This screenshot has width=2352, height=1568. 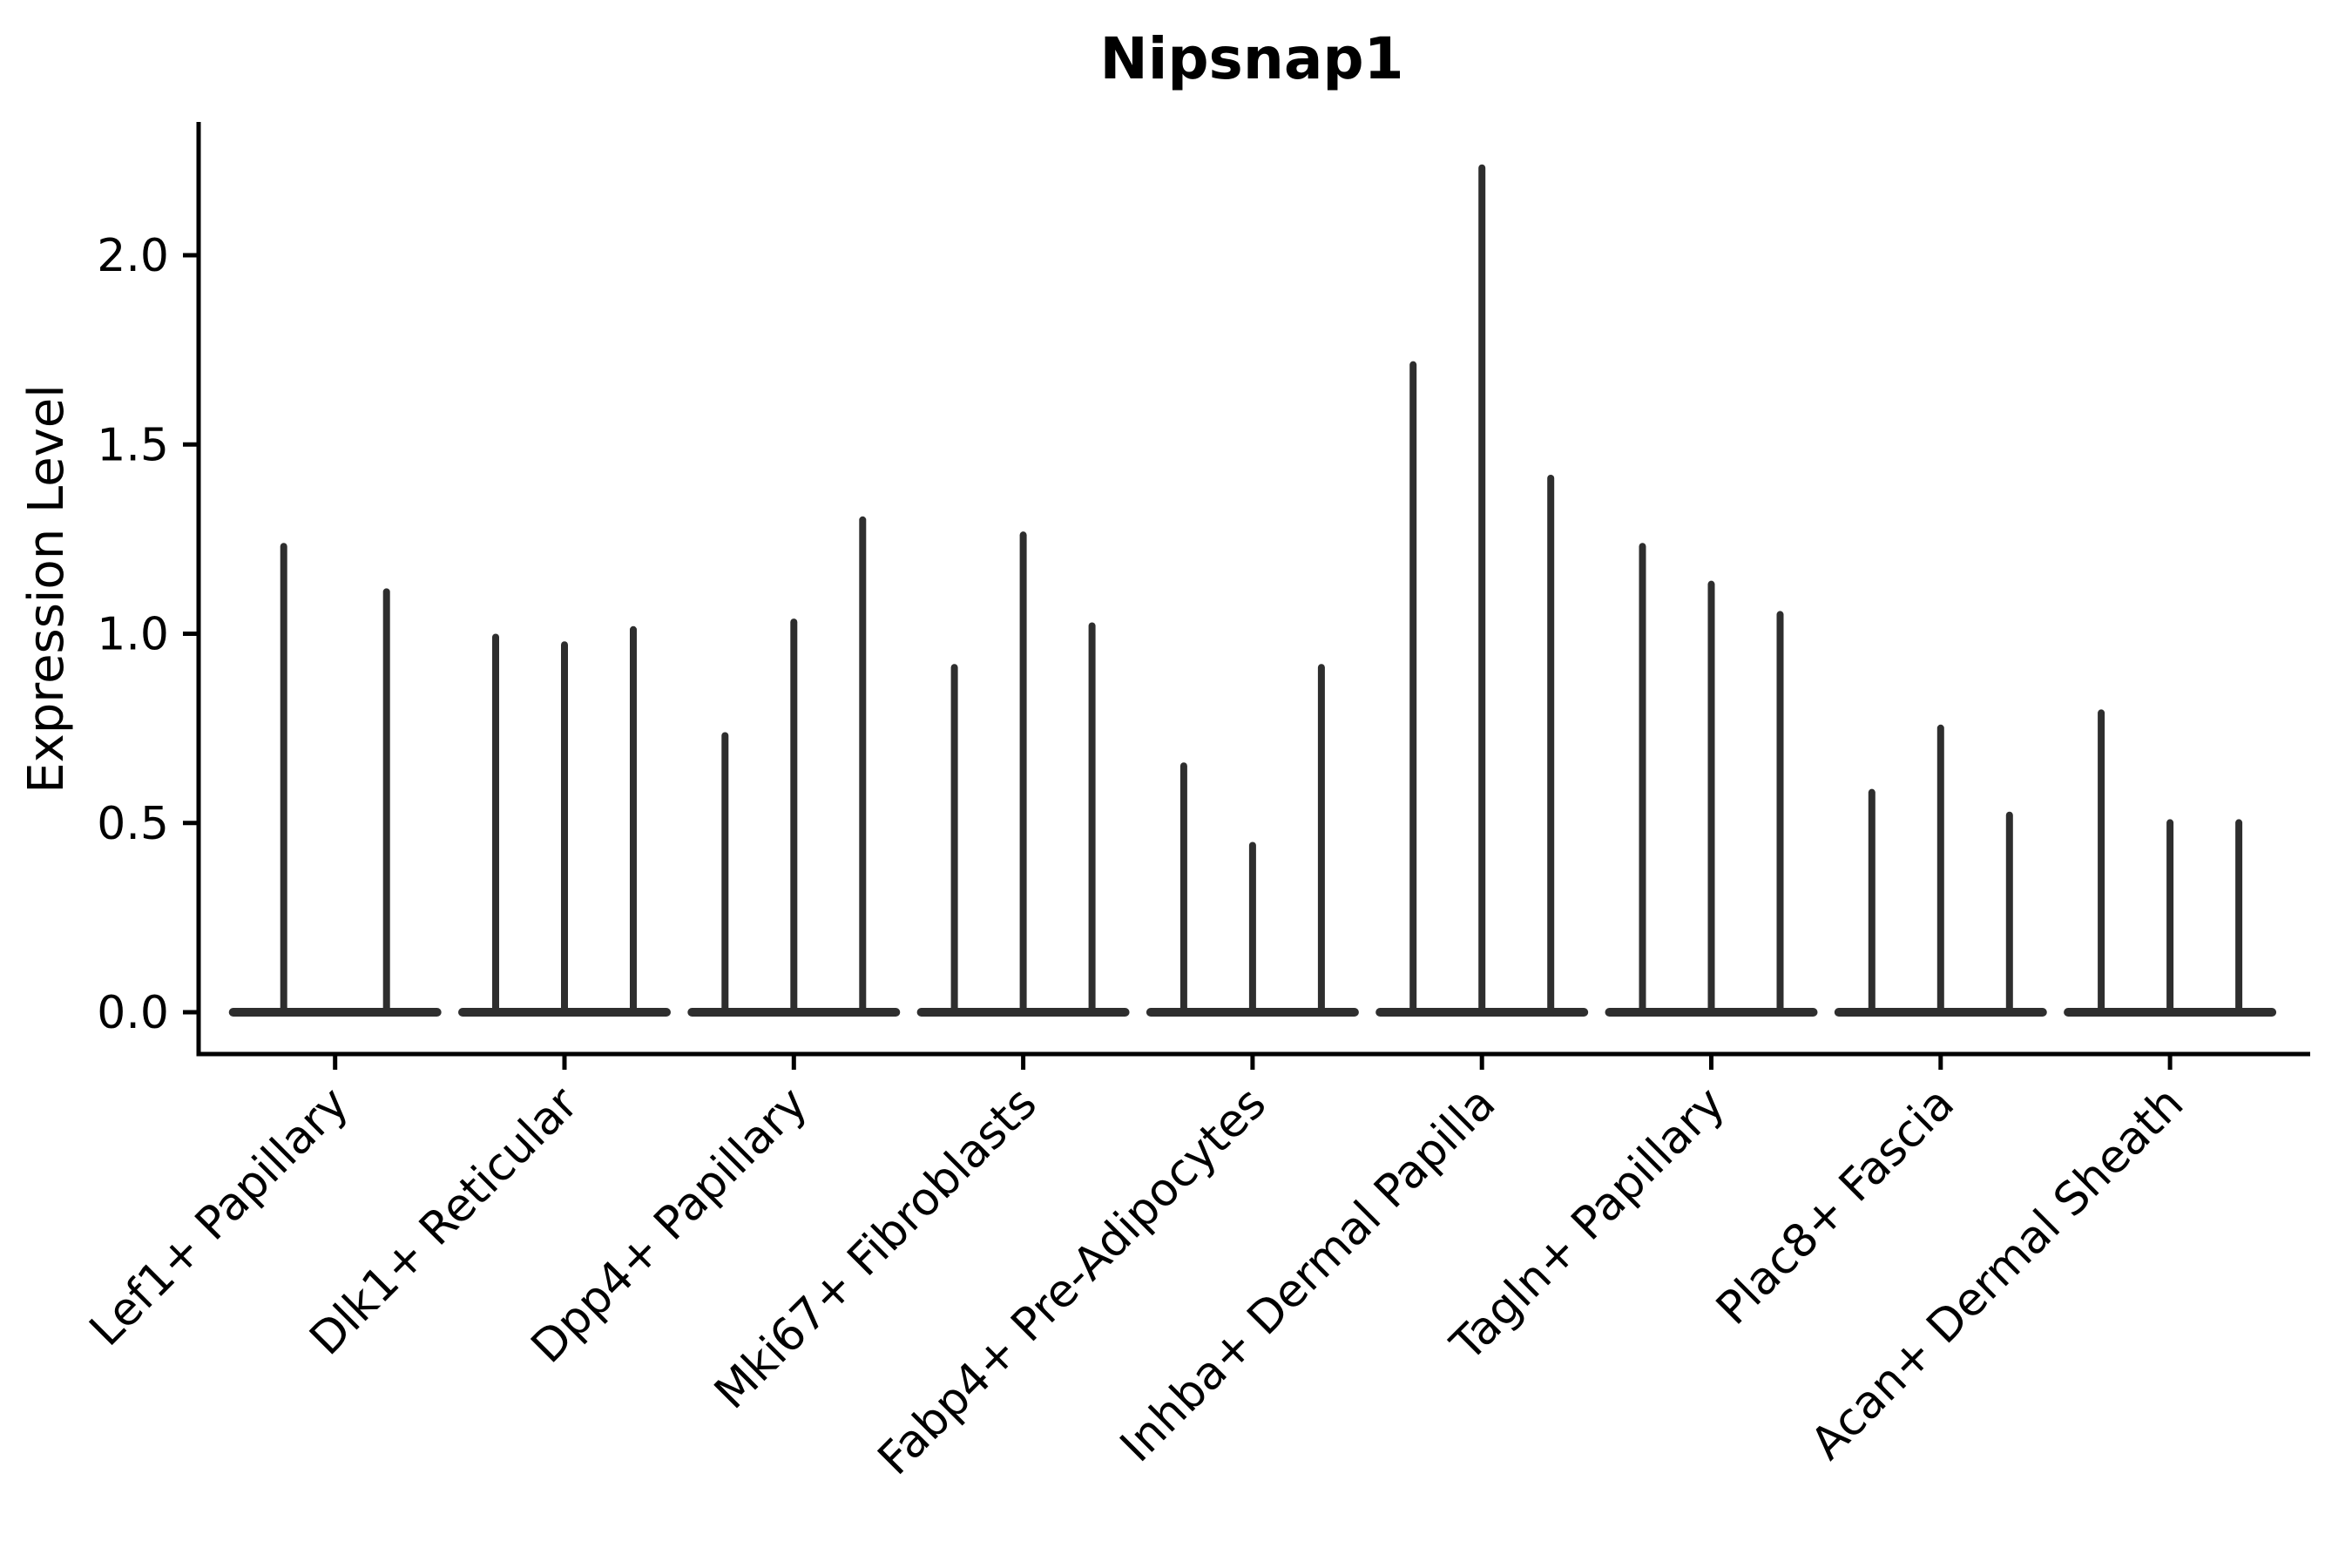 What do you see at coordinates (133, 1013) in the screenshot?
I see `y-tick-label: 0.0` at bounding box center [133, 1013].